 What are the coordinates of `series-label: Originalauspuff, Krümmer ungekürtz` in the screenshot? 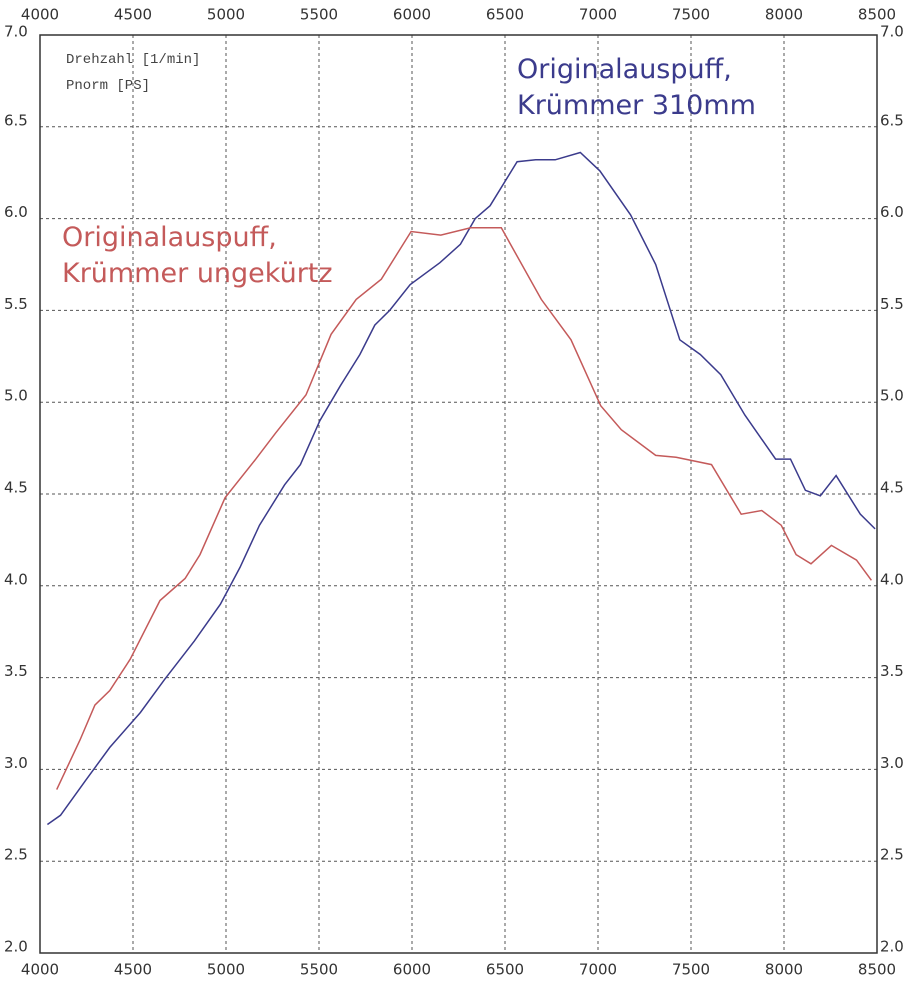 It's located at (197, 255).